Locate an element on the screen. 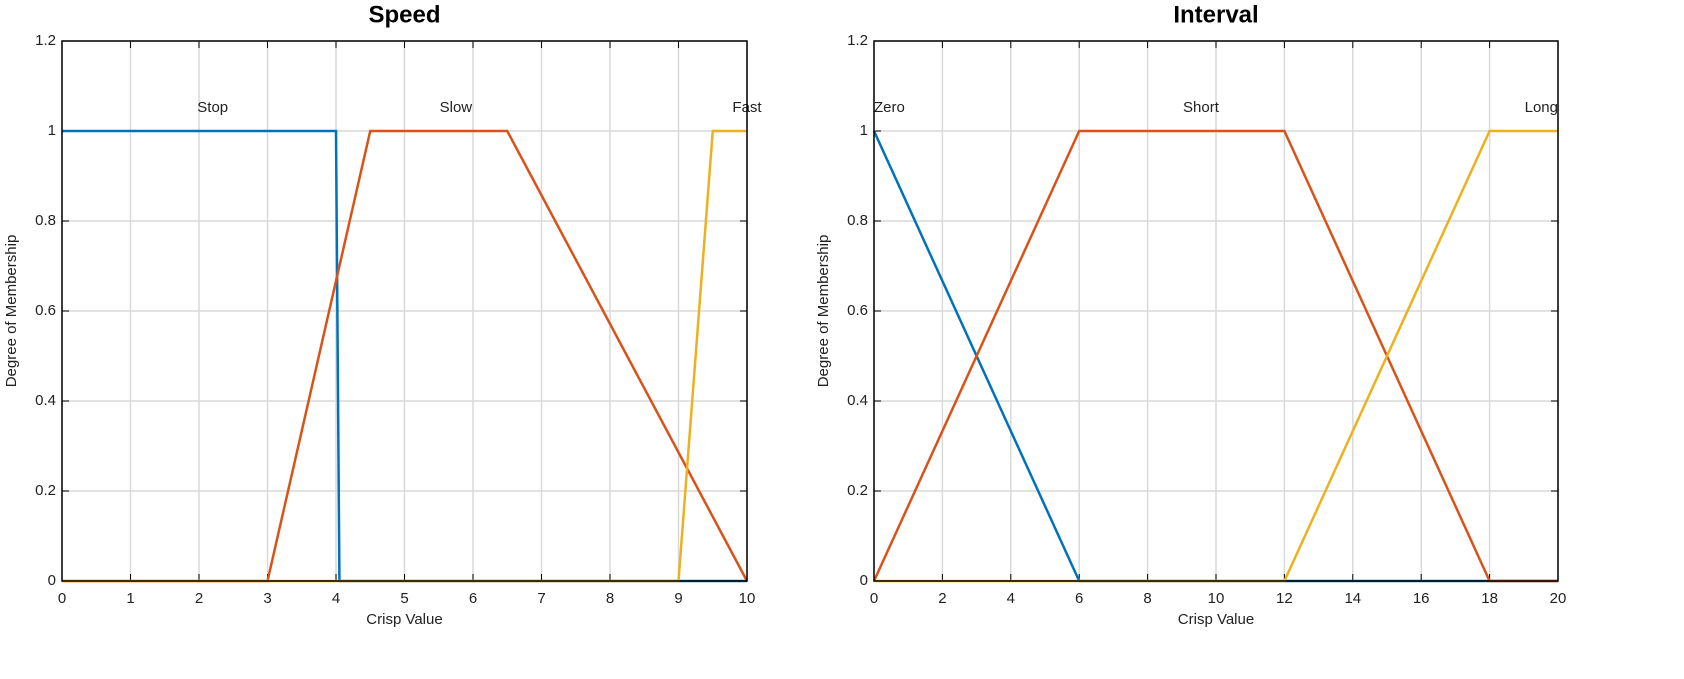 The width and height of the screenshot is (1684, 679). x-tick-label: 16 is located at coordinates (1421, 598).